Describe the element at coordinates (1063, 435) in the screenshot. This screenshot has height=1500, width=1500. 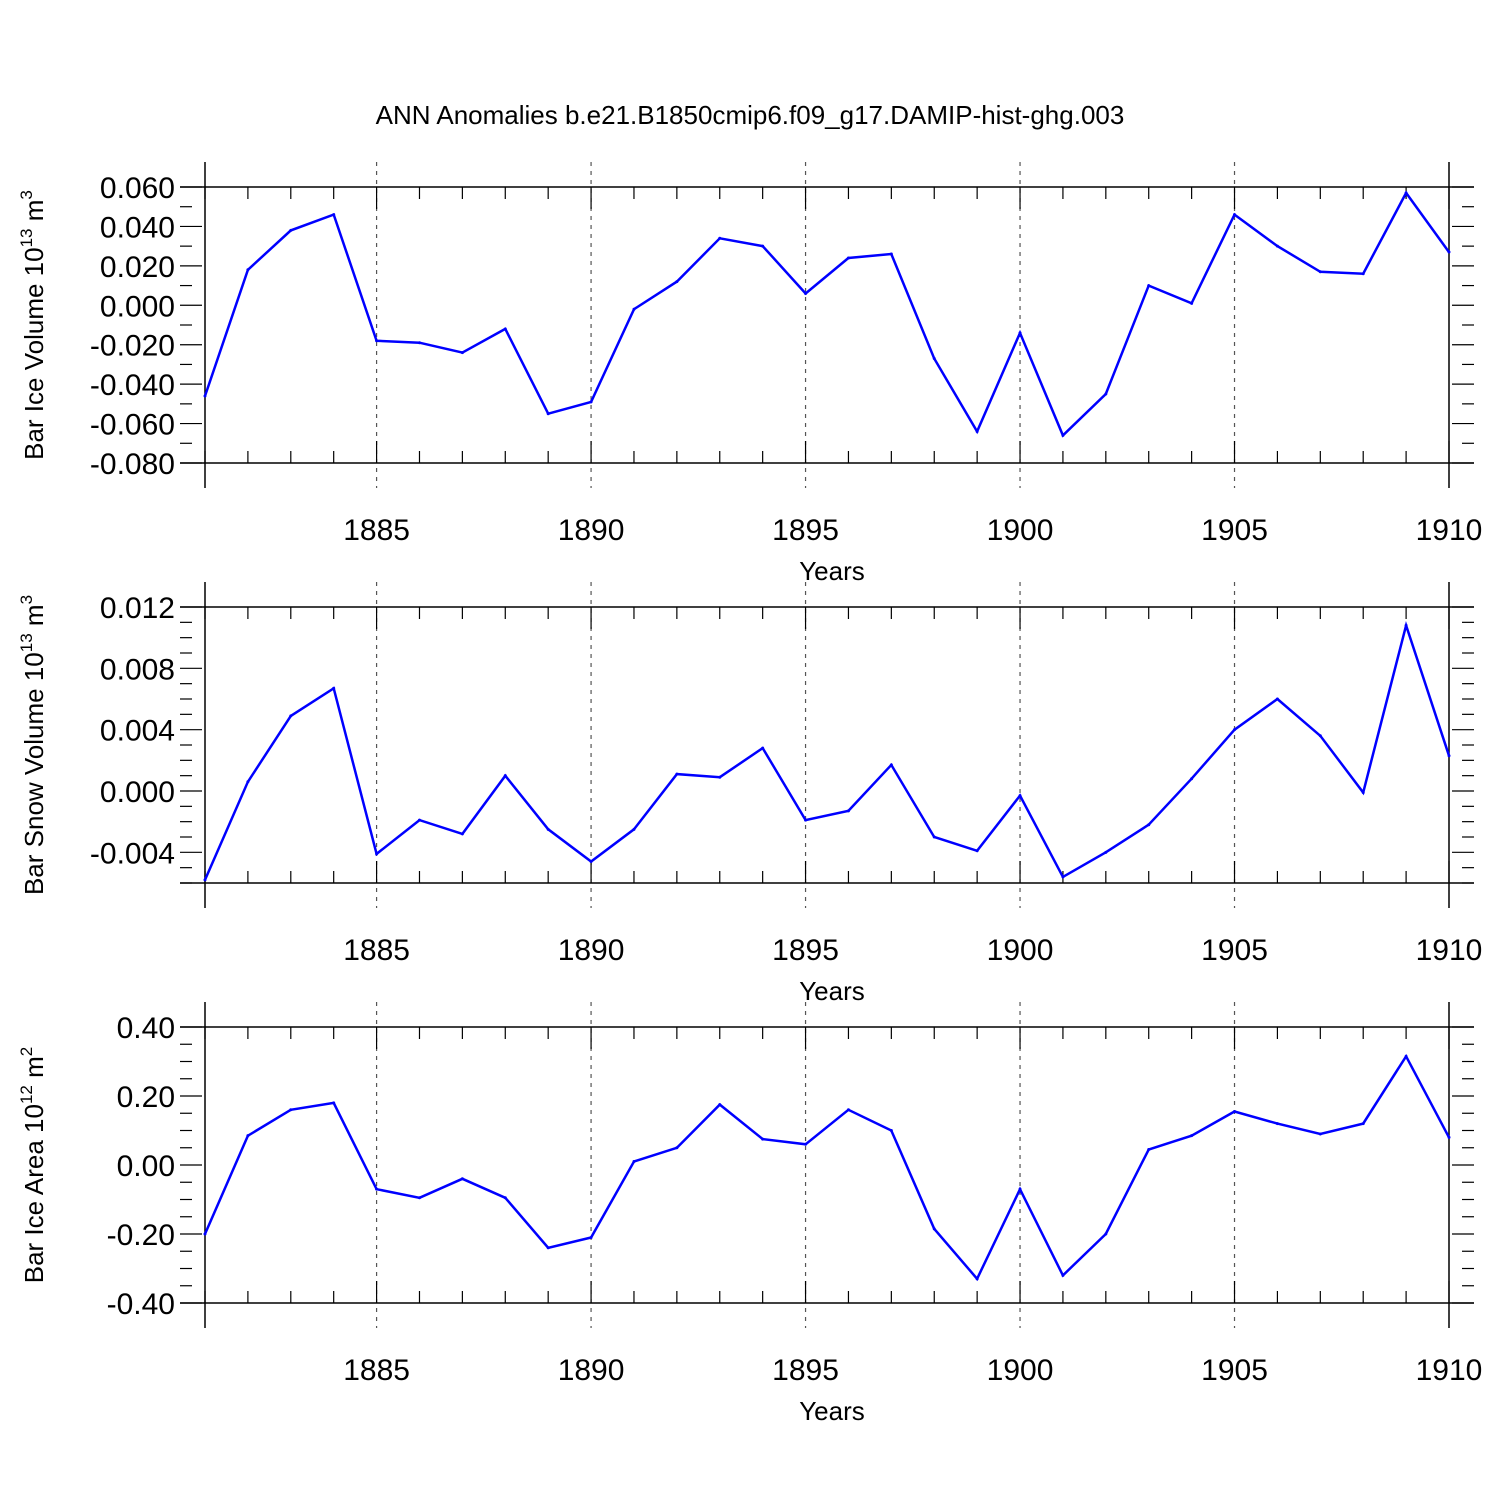
I see `ice-volume-point-1901` at that location.